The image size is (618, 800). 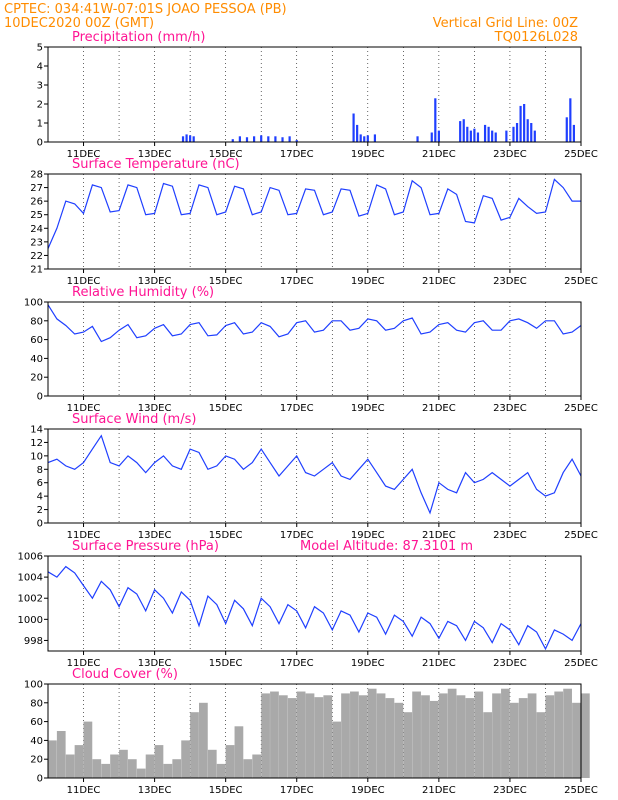 I want to click on header-location: CPTEC: 034:41W-07:01S JOAO PESSOA (PB), so click(x=145, y=9).